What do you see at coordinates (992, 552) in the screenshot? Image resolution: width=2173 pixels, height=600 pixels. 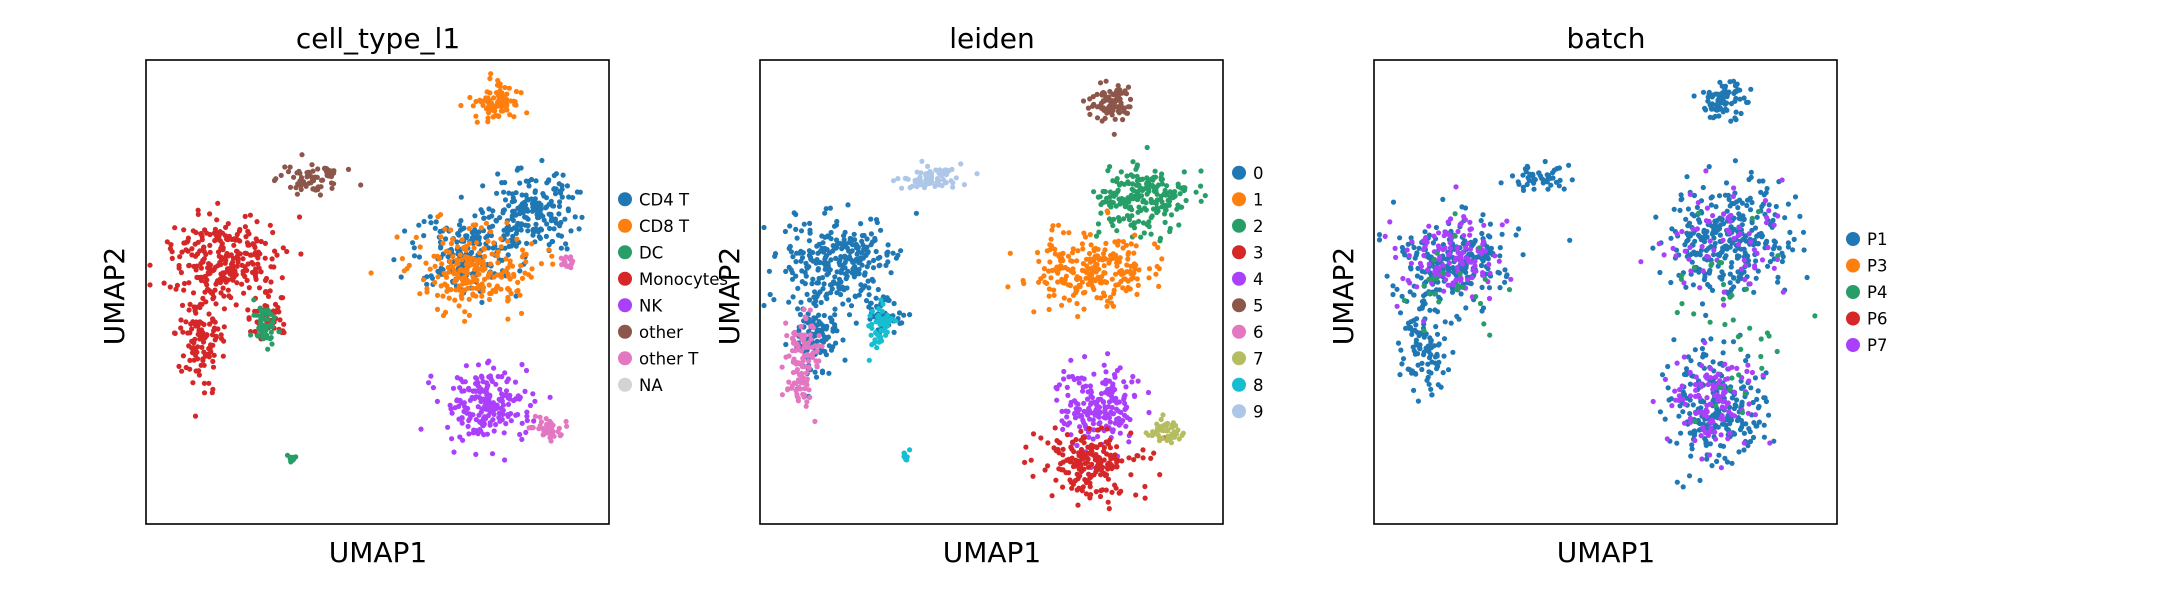 I see `x-axis-label: UMAP1` at bounding box center [992, 552].